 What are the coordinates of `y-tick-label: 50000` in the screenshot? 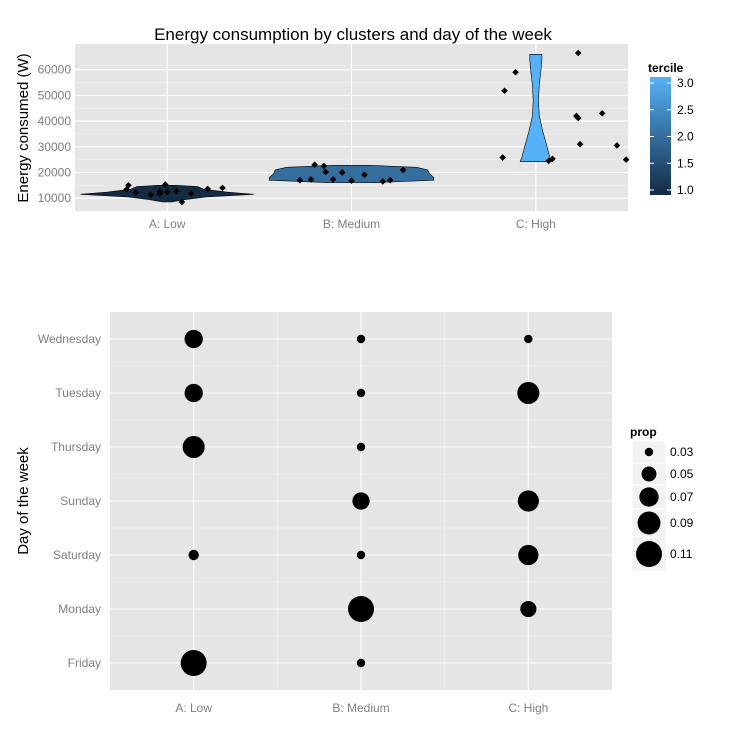 It's located at (55, 95).